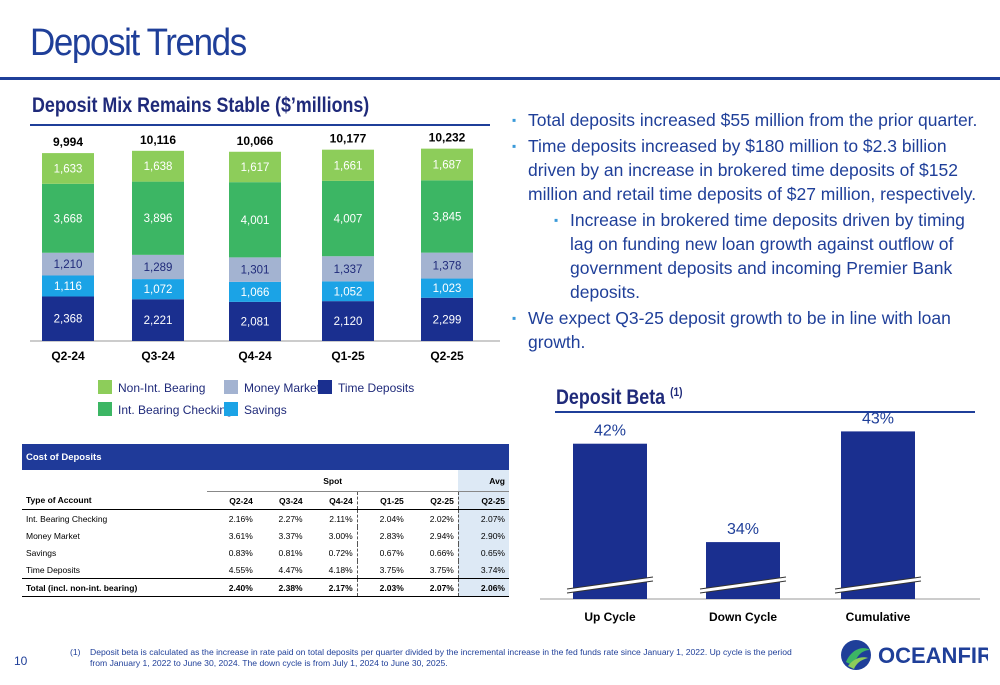 This screenshot has height=685, width=1000. I want to click on column-header: Q2-25, so click(433, 500).